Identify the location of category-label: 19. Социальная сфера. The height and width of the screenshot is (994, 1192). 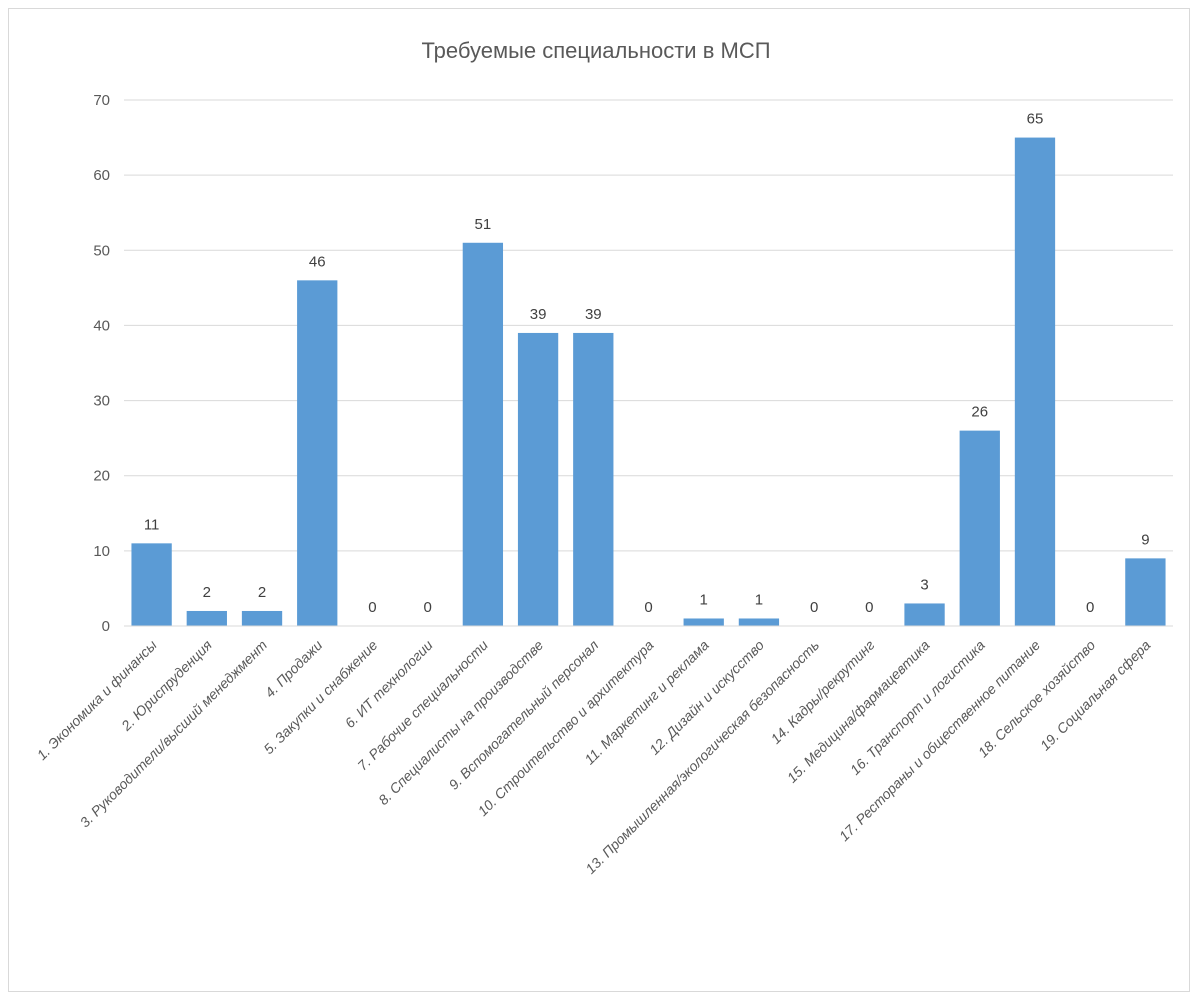
(1095, 695).